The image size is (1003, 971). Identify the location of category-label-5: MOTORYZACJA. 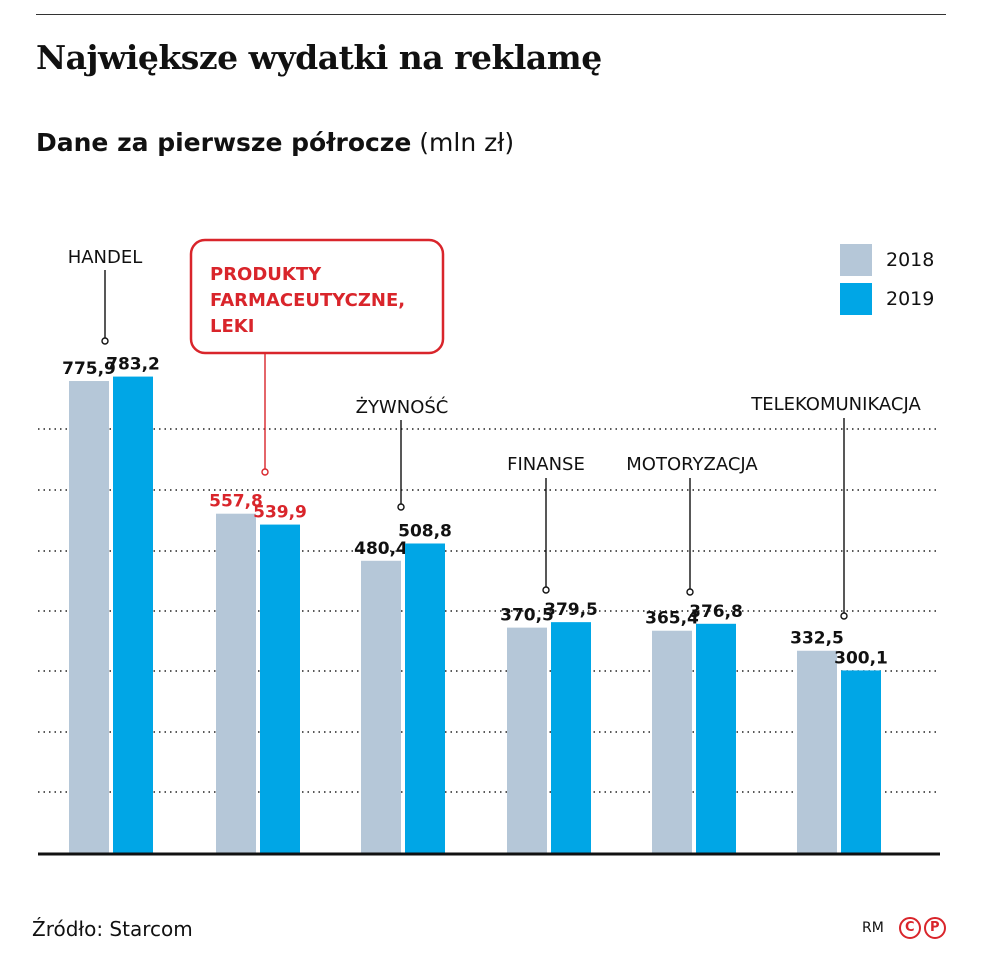
(692, 464).